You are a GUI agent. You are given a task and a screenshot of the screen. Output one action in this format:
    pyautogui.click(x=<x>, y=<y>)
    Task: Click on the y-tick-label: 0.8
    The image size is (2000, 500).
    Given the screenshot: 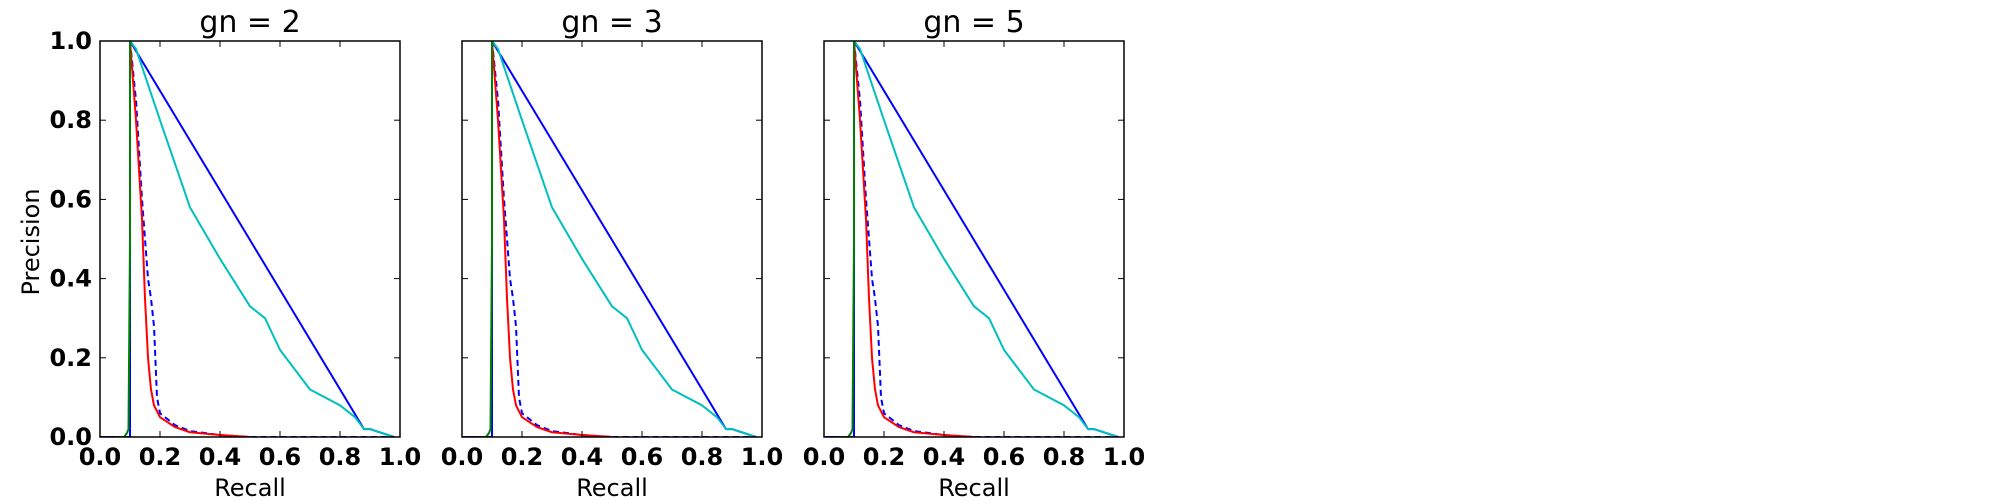 What is the action you would take?
    pyautogui.click(x=70, y=120)
    